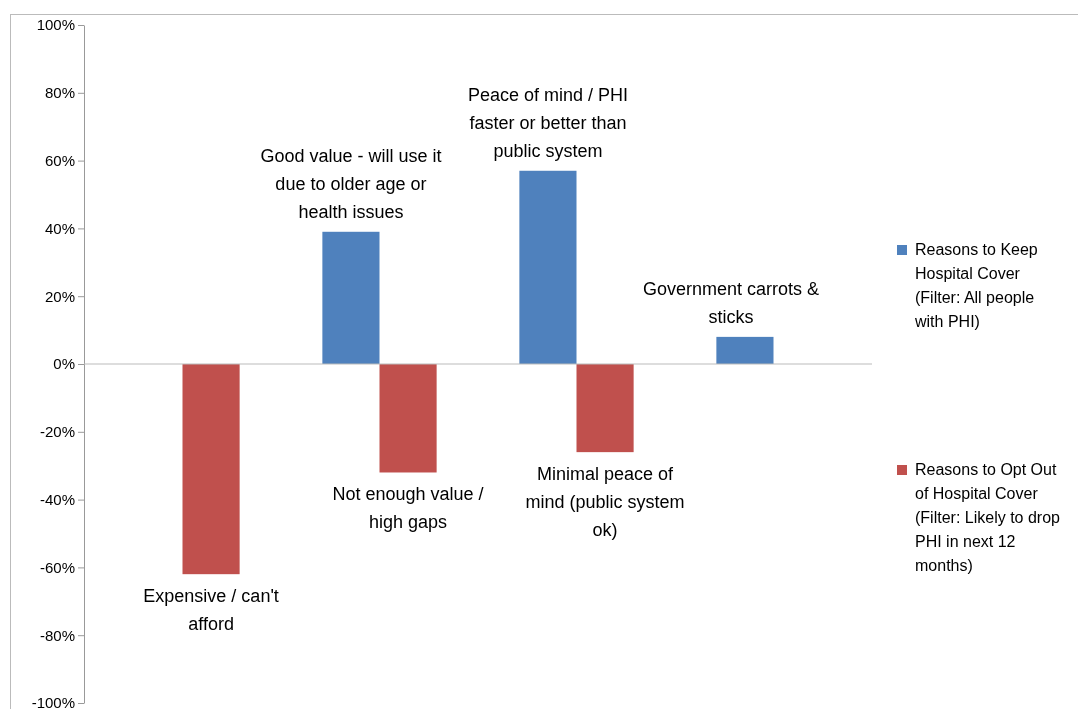 The image size is (1078, 709). I want to click on y-tick-label: 100%, so click(55, 25).